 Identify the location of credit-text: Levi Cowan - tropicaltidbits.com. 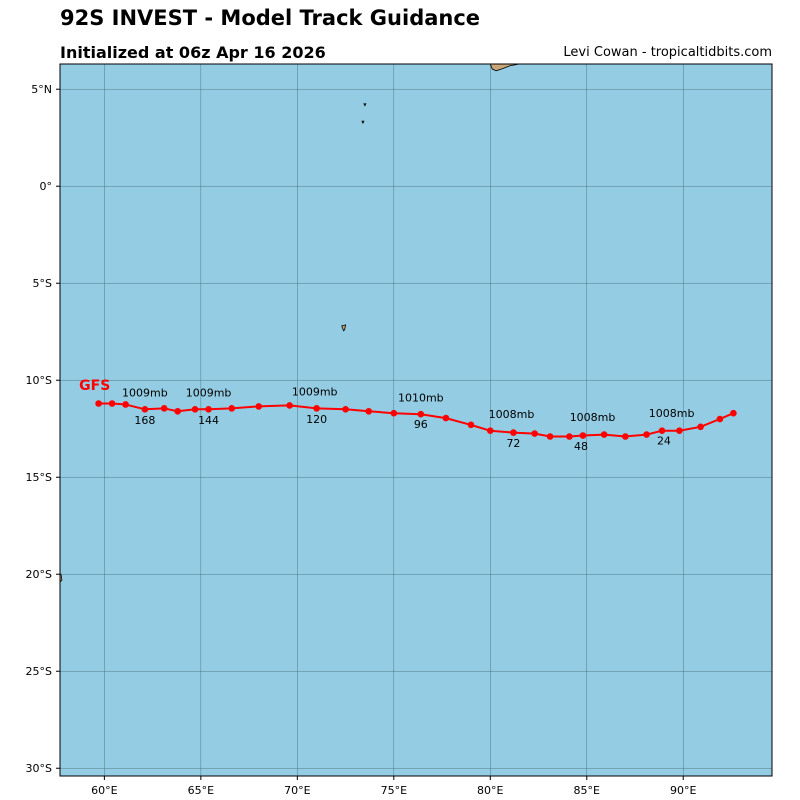
(667, 52).